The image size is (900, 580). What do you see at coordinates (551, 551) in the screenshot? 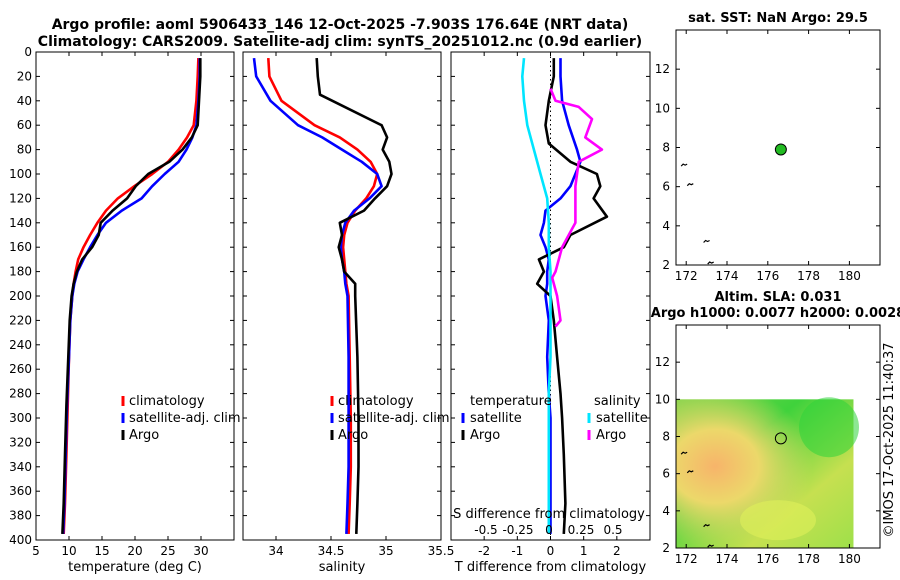
I see `x-tick-label: 0` at bounding box center [551, 551].